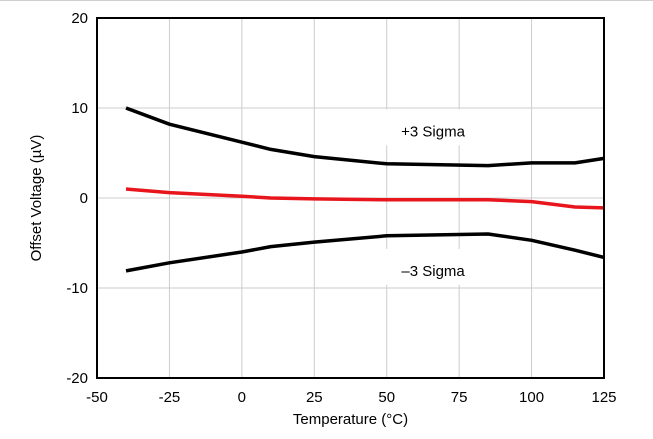  I want to click on minus-3-sigma-line, so click(365, 252).